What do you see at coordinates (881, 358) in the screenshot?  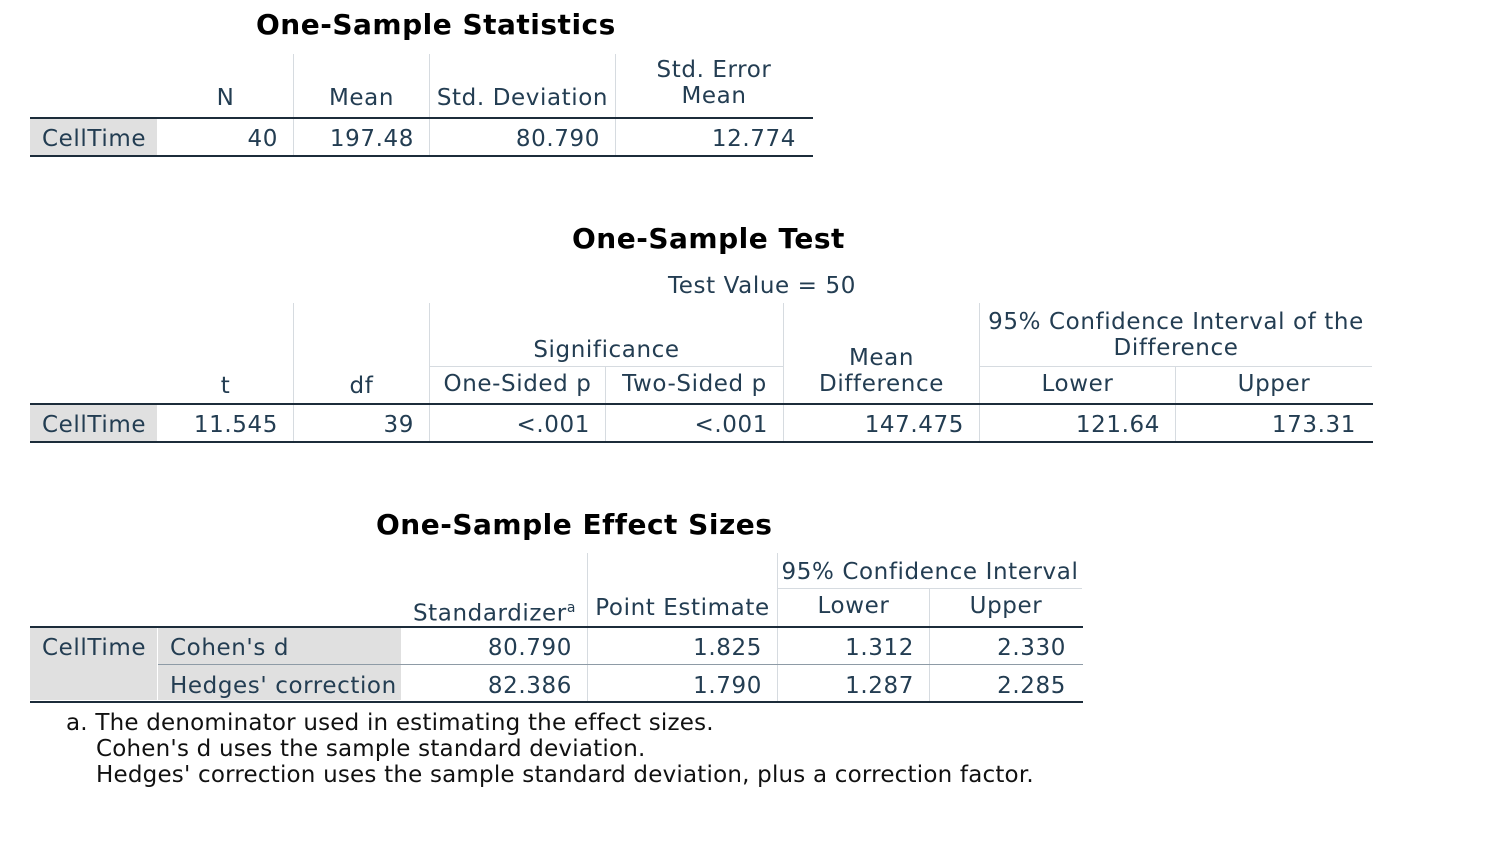 I see `test-header-mean-diff-line1: Mean` at bounding box center [881, 358].